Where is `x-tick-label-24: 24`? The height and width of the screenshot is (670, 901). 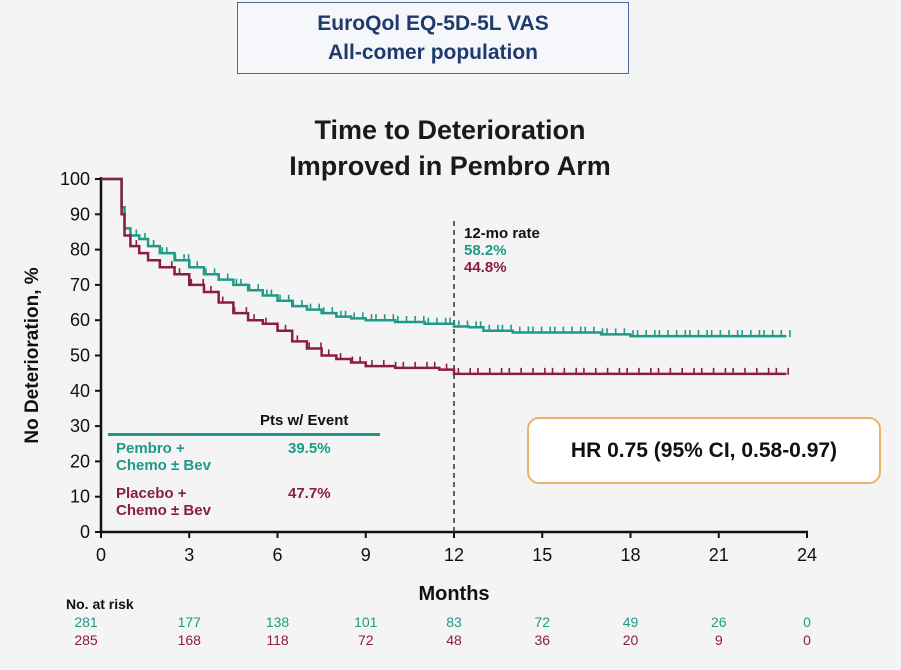 x-tick-label-24: 24 is located at coordinates (807, 555).